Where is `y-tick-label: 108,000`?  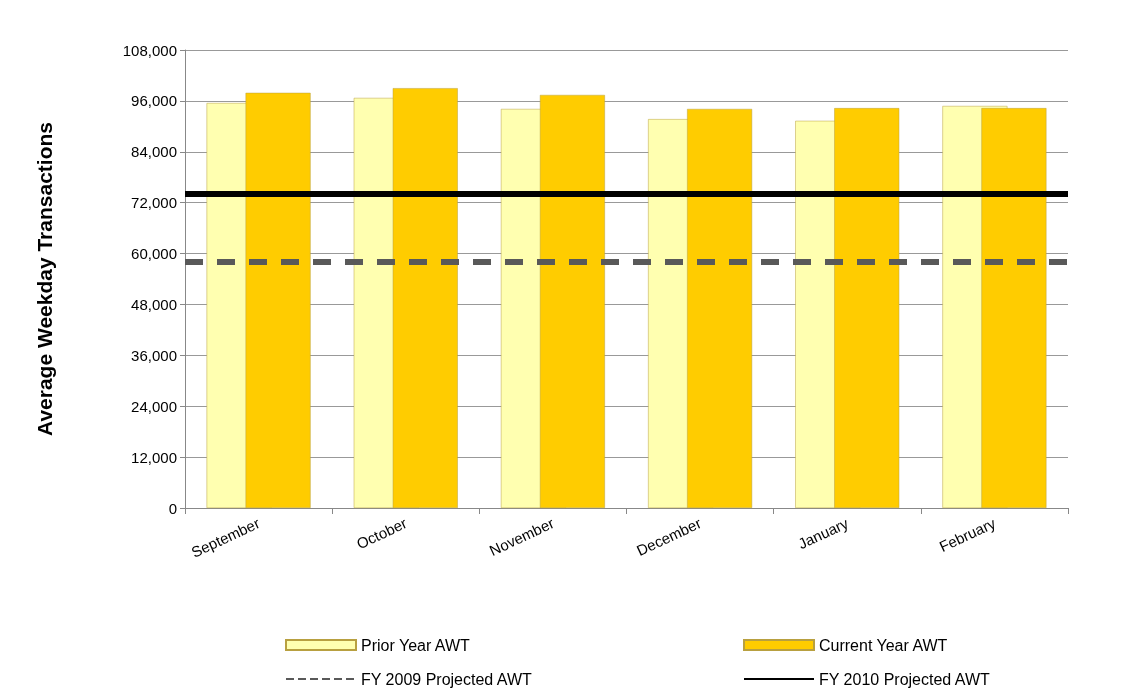
y-tick-label: 108,000 is located at coordinates (149, 50).